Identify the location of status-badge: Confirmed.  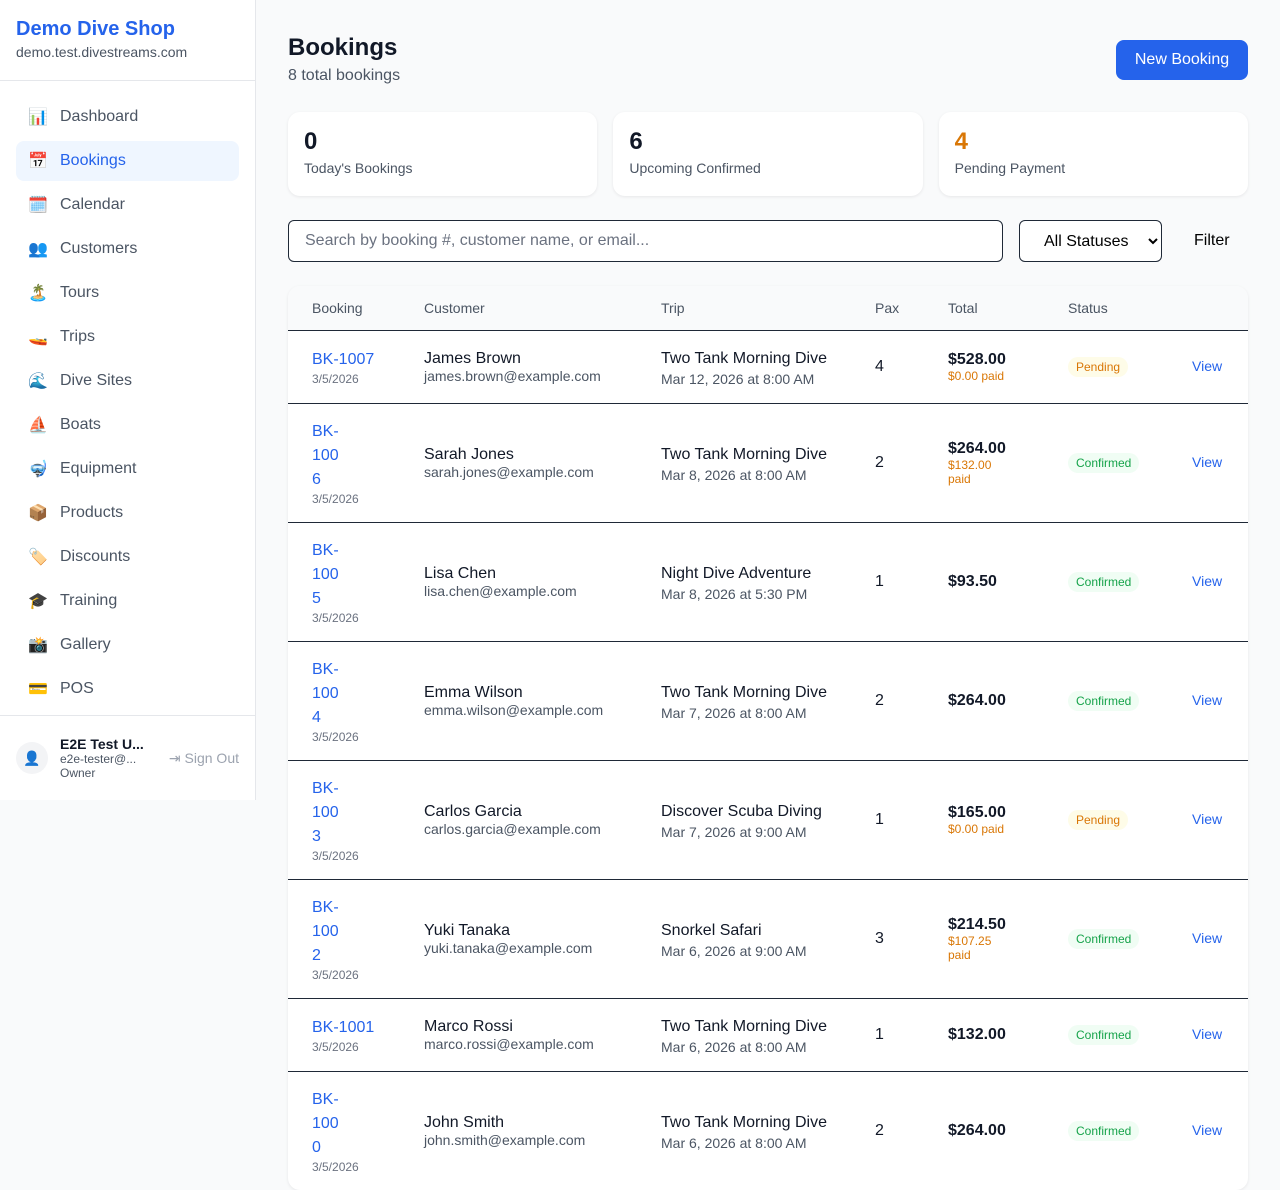
(1104, 462).